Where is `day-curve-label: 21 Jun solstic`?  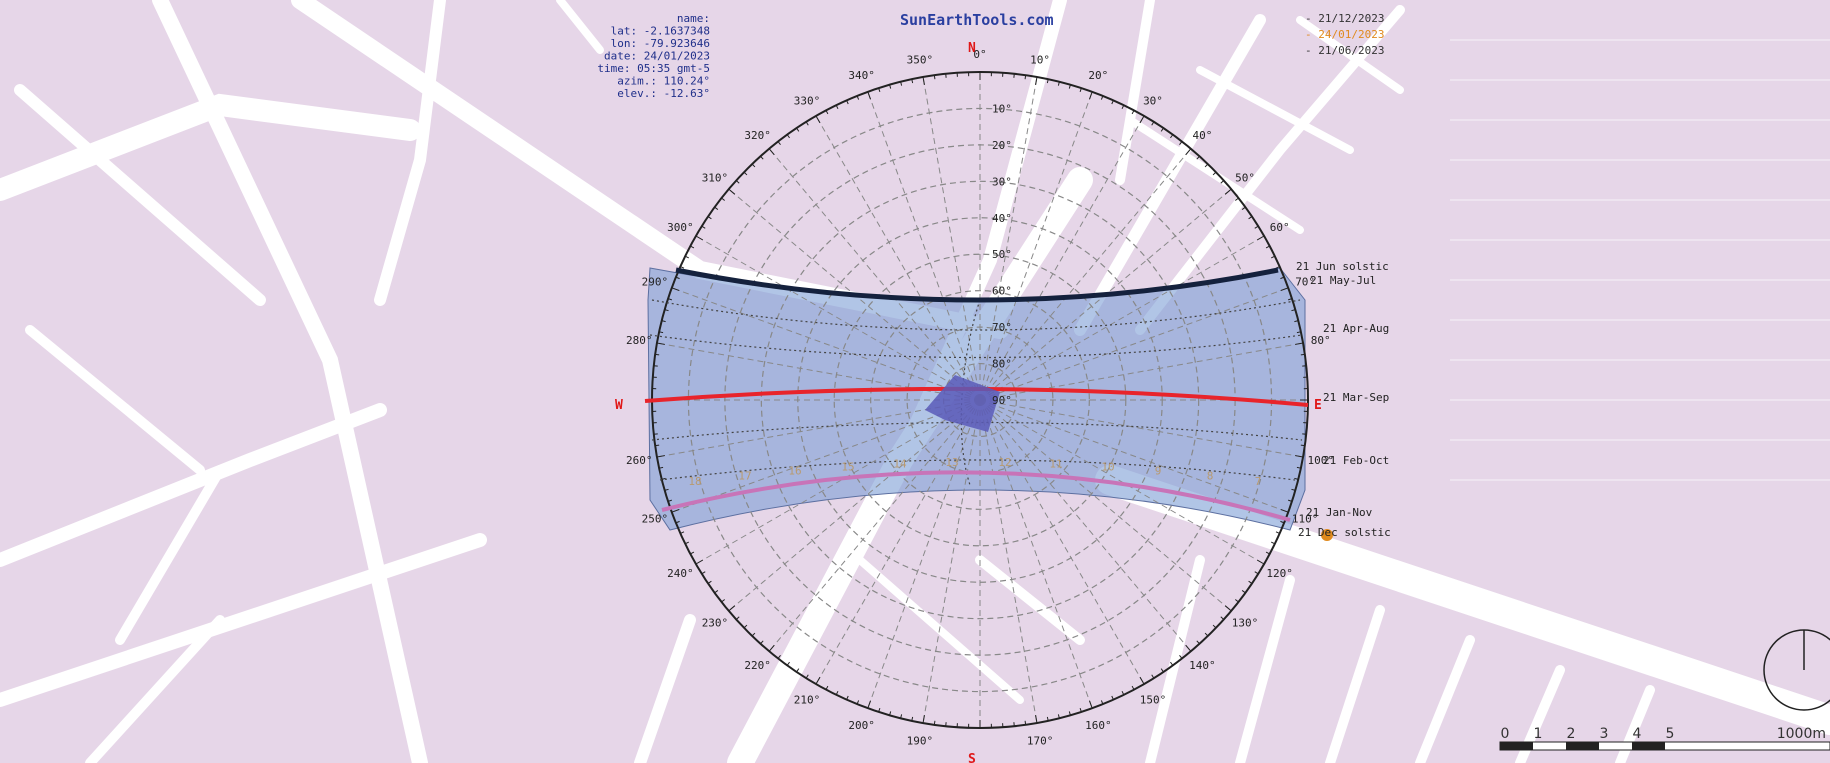
day-curve-label: 21 Jun solstic is located at coordinates (1342, 266).